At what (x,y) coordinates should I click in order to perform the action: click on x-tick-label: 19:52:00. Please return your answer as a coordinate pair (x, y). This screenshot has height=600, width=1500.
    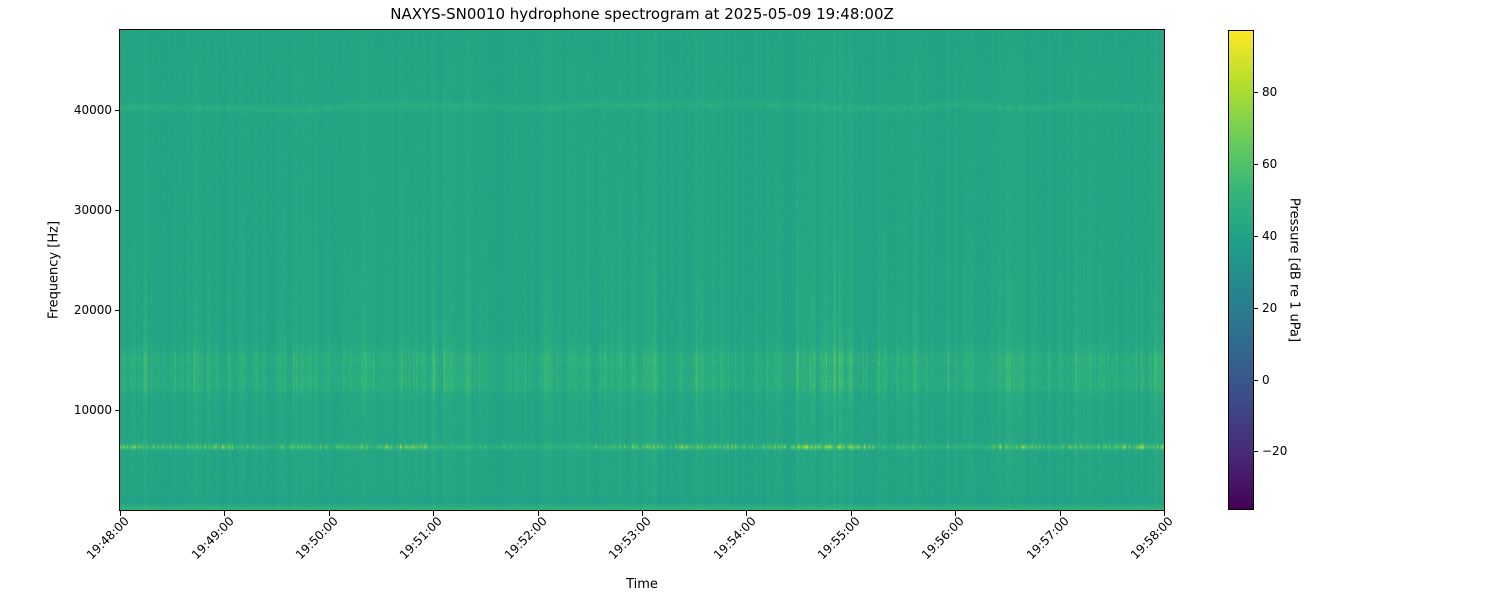
    Looking at the image, I should click on (525, 538).